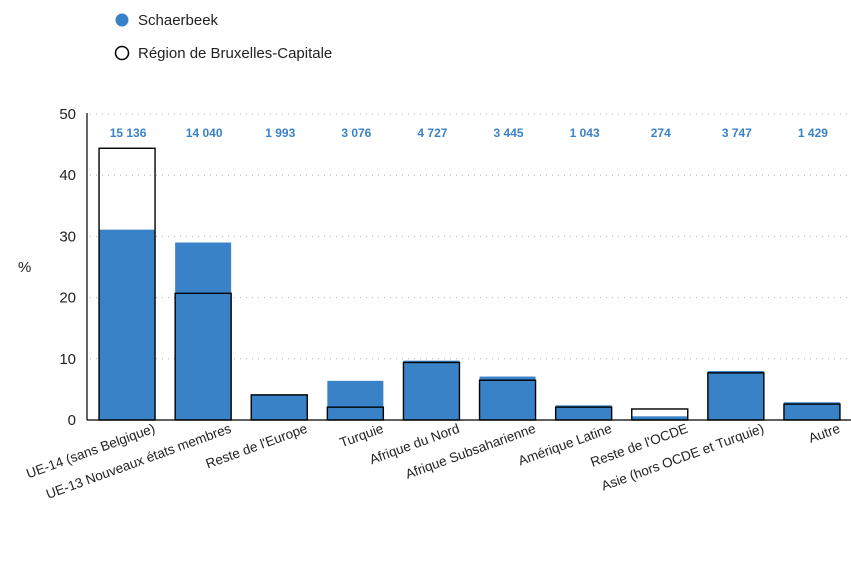 Image resolution: width=851 pixels, height=561 pixels. Describe the element at coordinates (178, 20) in the screenshot. I see `legend-label-schaerbeek: Schaerbeek` at that location.